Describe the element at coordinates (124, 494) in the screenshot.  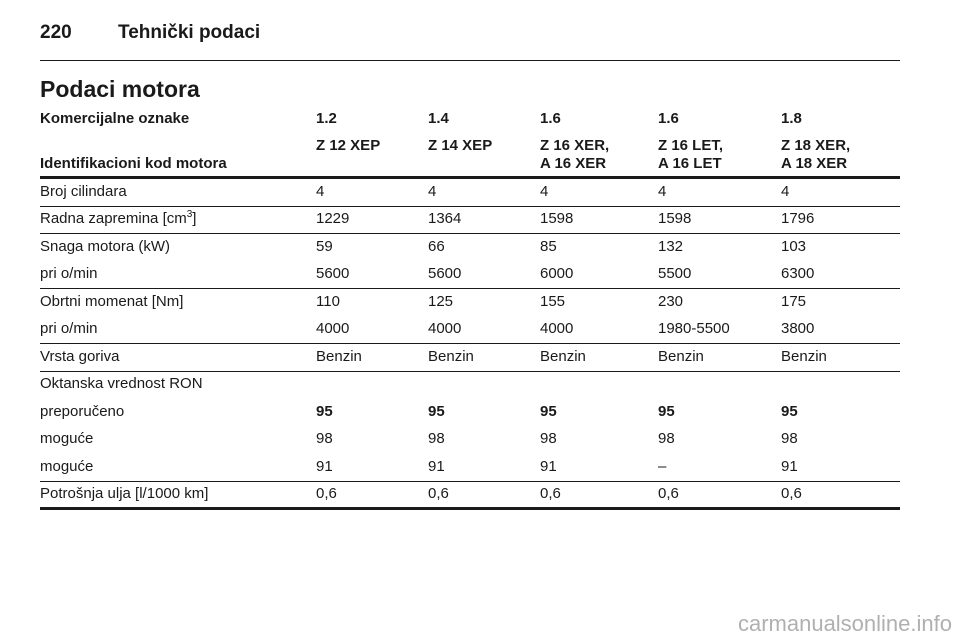
I see `row-label: Potrošnja ulja [l/1000 km]` at that location.